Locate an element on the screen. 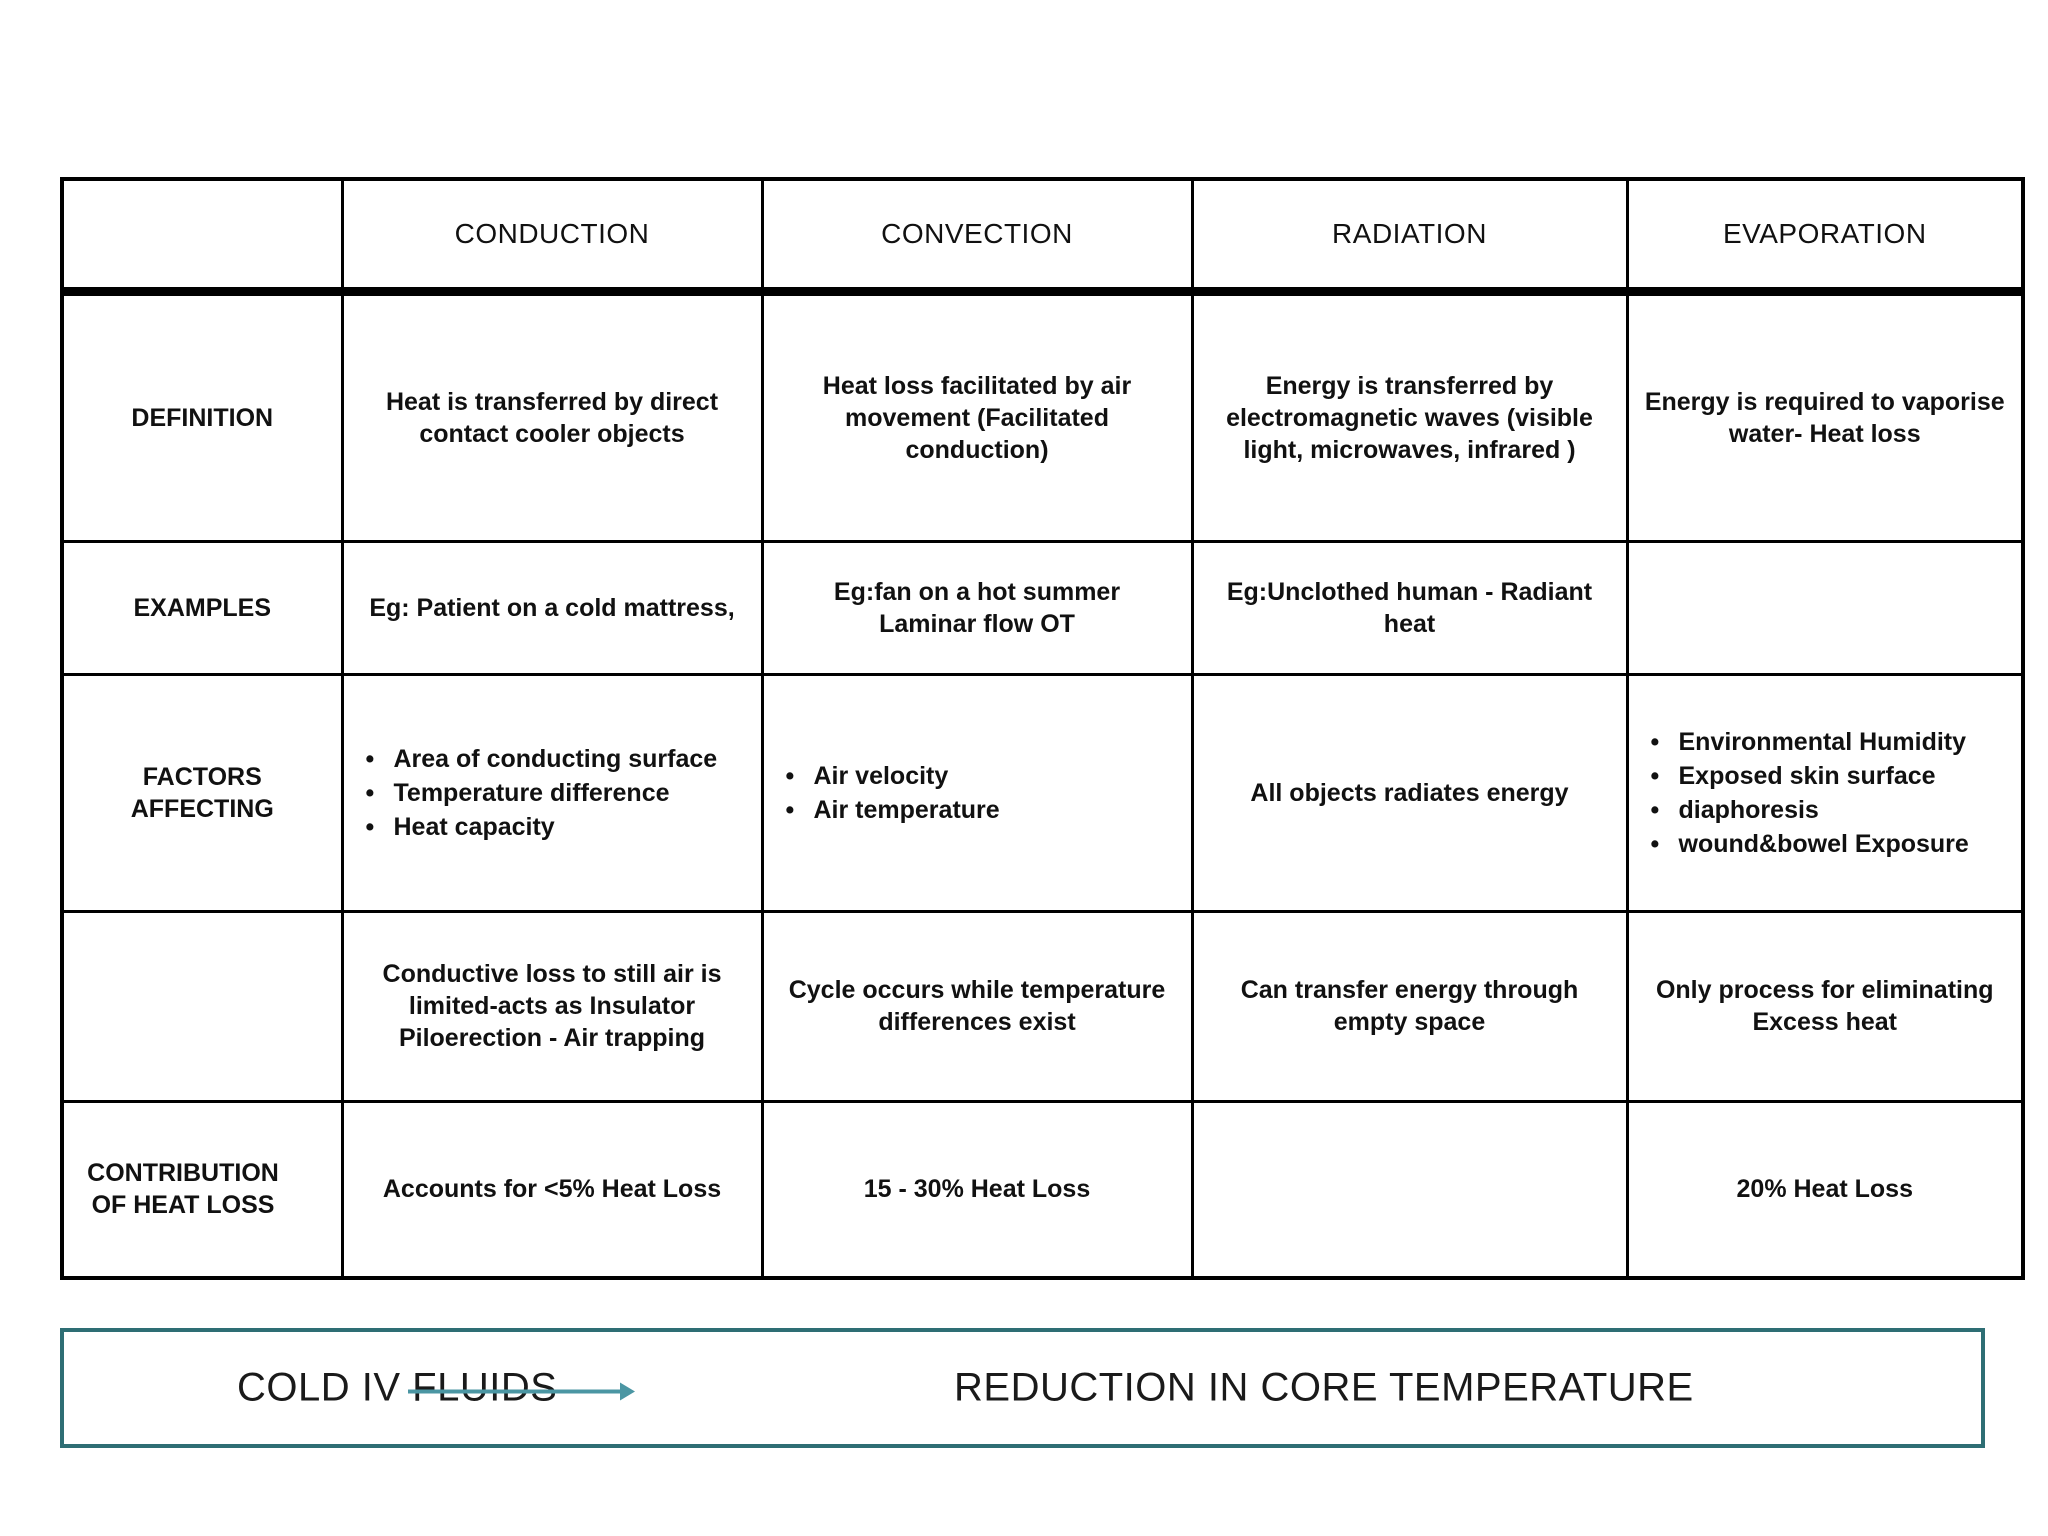  bullet-item: wound&bowel Exposure is located at coordinates (1825, 844).